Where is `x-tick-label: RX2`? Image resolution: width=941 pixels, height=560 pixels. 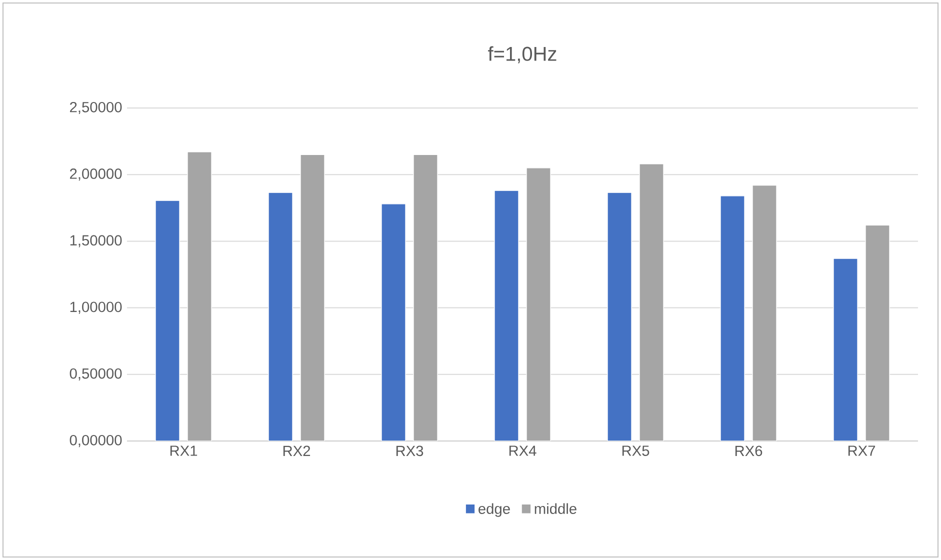 x-tick-label: RX2 is located at coordinates (296, 451).